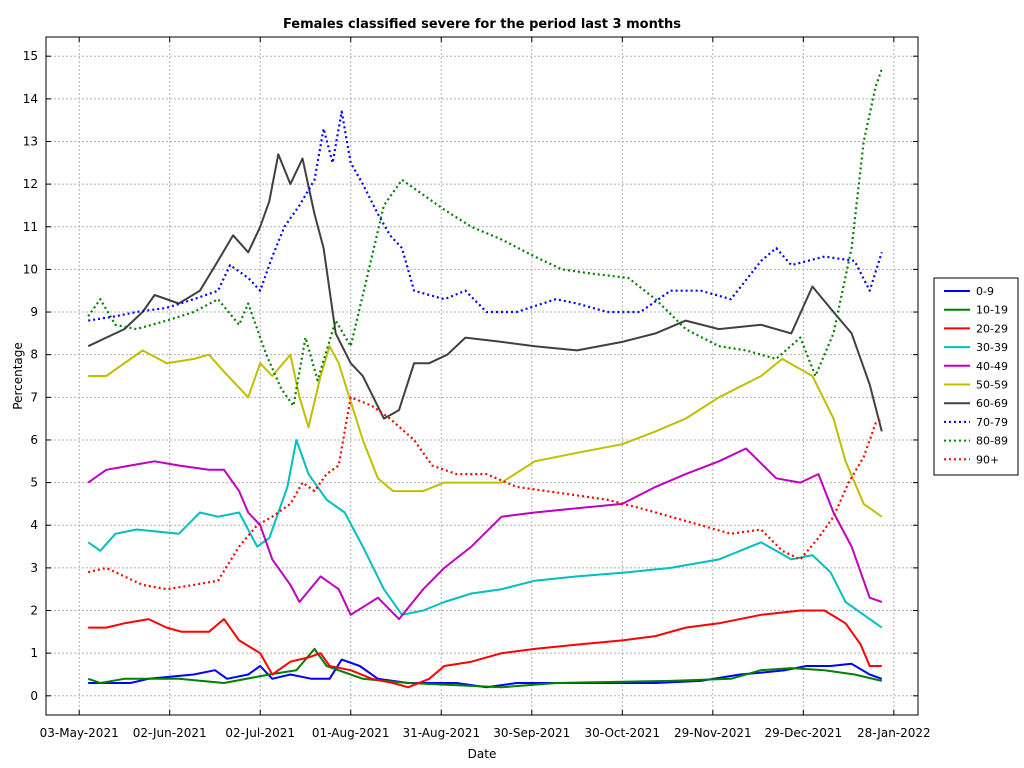 This screenshot has height=768, width=1024. Describe the element at coordinates (351, 733) in the screenshot. I see `x-tick-label: 01-Aug-2021` at that location.